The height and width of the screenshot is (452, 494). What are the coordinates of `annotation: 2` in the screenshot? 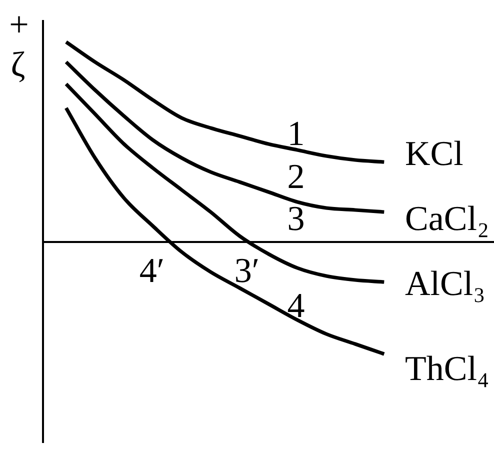 It's located at (296, 176).